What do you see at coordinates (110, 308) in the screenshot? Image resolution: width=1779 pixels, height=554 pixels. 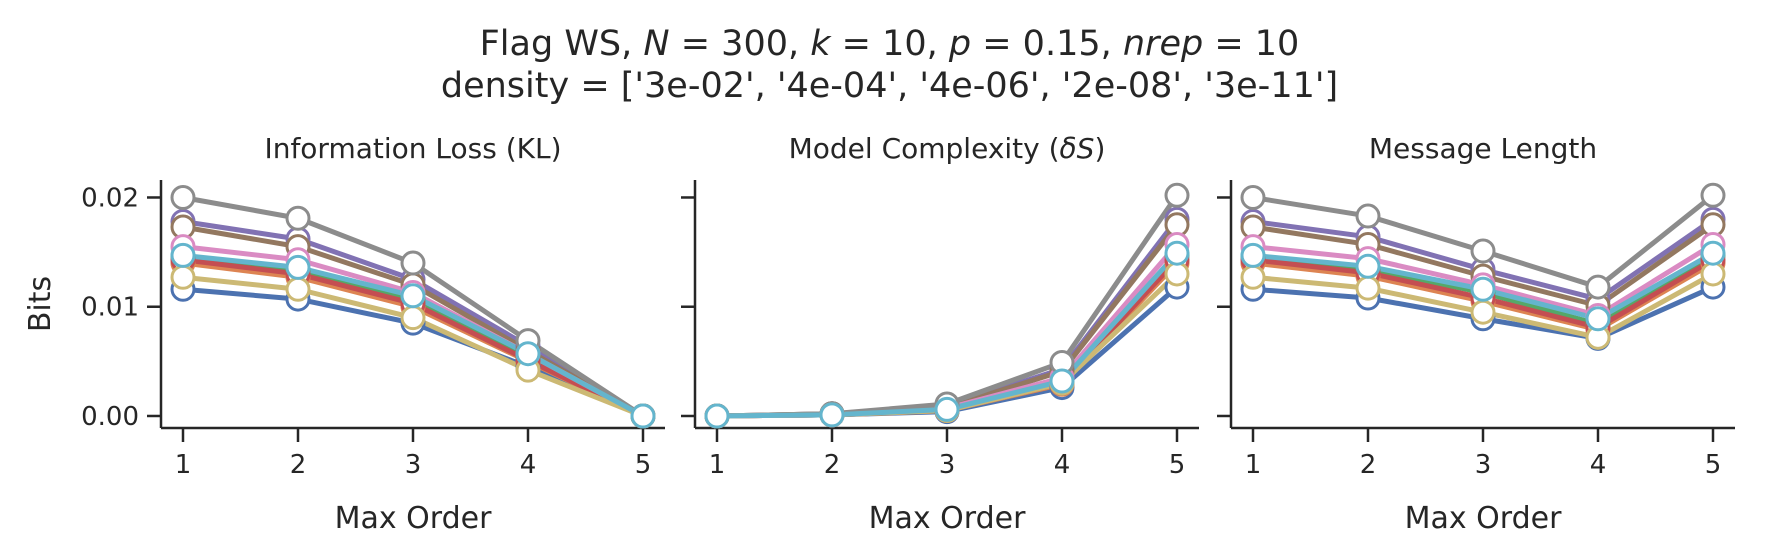 I see `y-tick-label: 0.01` at bounding box center [110, 308].